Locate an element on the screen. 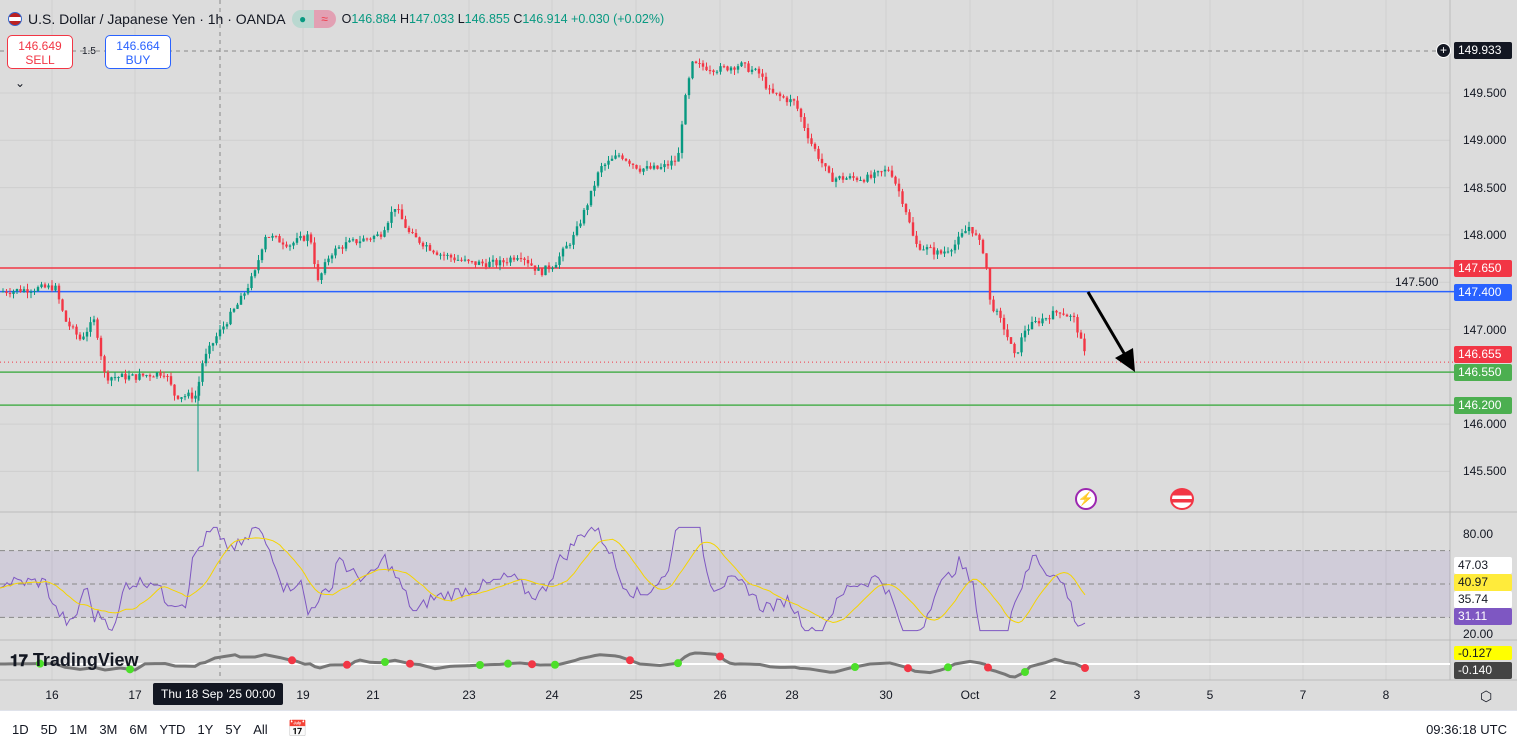 Image resolution: width=1517 pixels, height=747 pixels. market-status: ● ≈ is located at coordinates (313, 19).